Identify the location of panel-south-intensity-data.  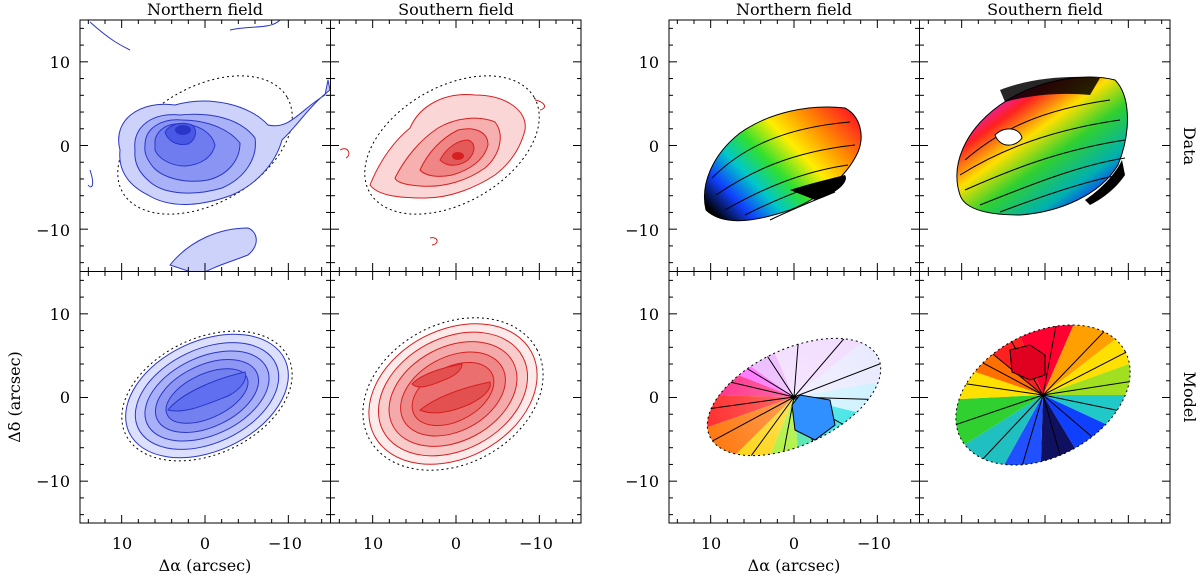
(442, 160).